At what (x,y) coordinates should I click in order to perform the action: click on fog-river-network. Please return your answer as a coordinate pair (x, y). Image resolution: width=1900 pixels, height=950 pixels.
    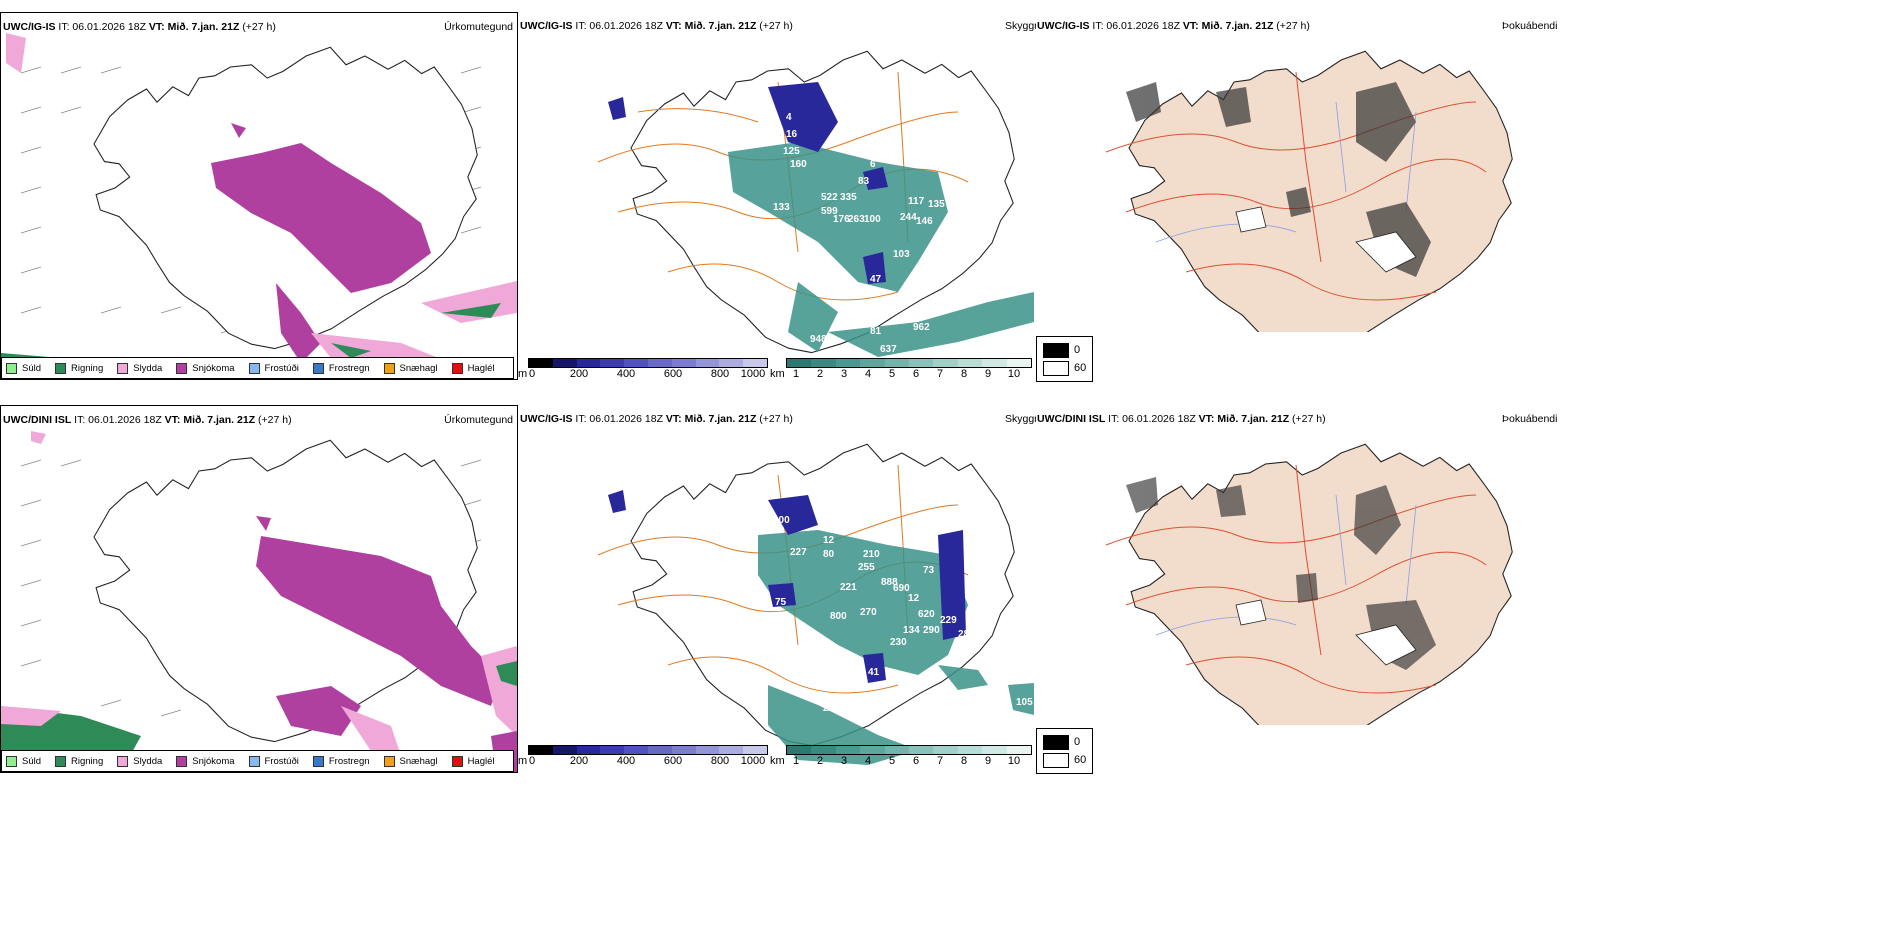
    Looking at the image, I should click on (1286, 565).